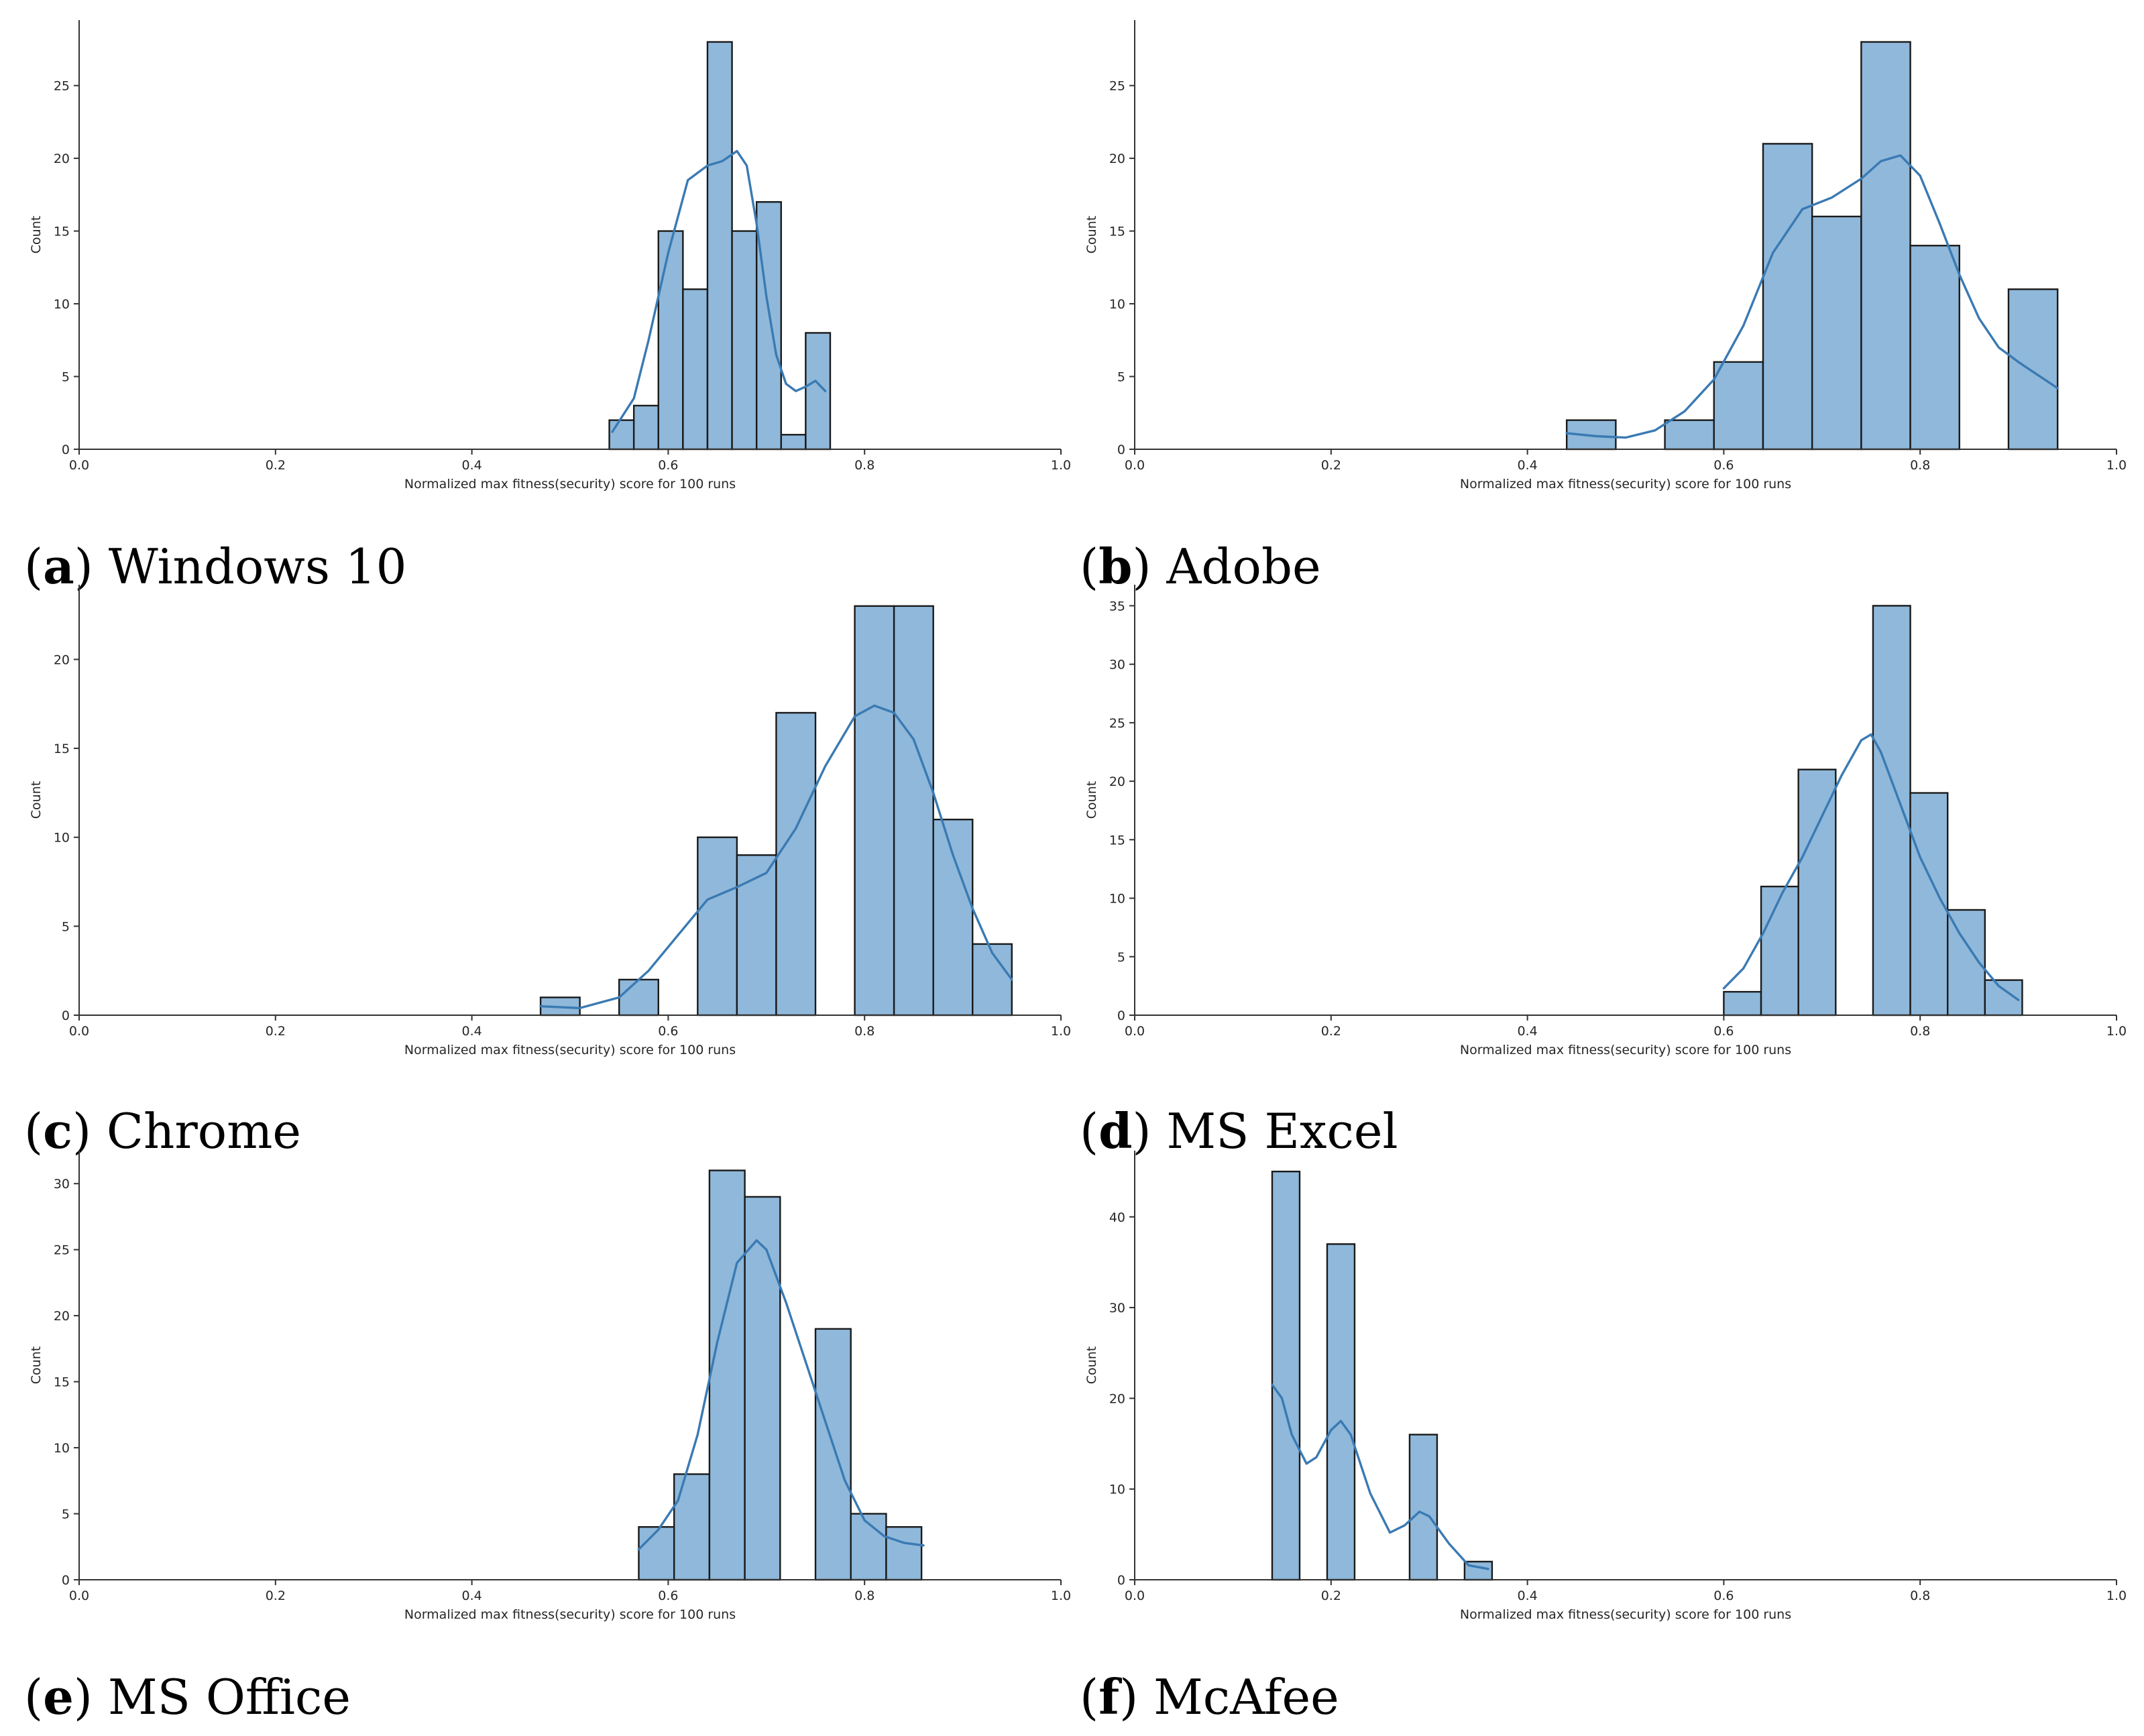  Describe the element at coordinates (1117, 606) in the screenshot. I see `y-tick-label: 35` at that location.